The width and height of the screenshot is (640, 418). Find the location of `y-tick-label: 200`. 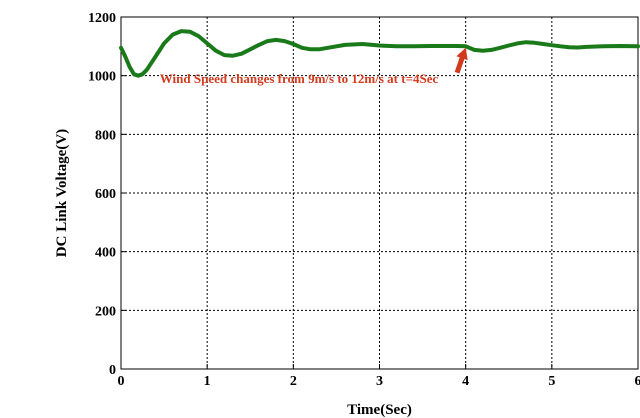

y-tick-label: 200 is located at coordinates (105, 311).